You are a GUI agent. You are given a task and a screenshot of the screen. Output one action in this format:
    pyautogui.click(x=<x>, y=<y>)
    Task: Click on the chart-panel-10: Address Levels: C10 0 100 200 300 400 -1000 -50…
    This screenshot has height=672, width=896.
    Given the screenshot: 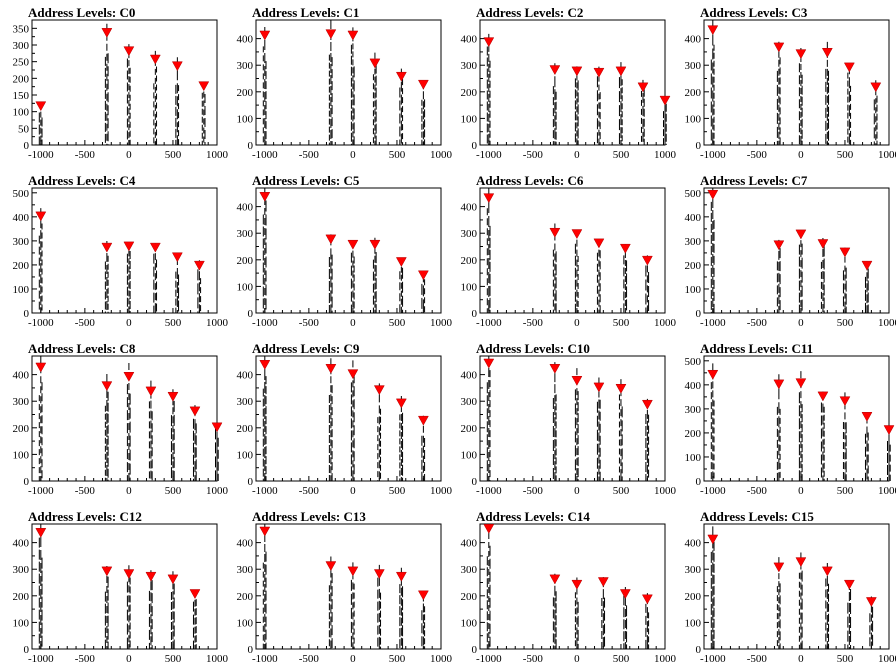 What is the action you would take?
    pyautogui.click(x=562, y=420)
    